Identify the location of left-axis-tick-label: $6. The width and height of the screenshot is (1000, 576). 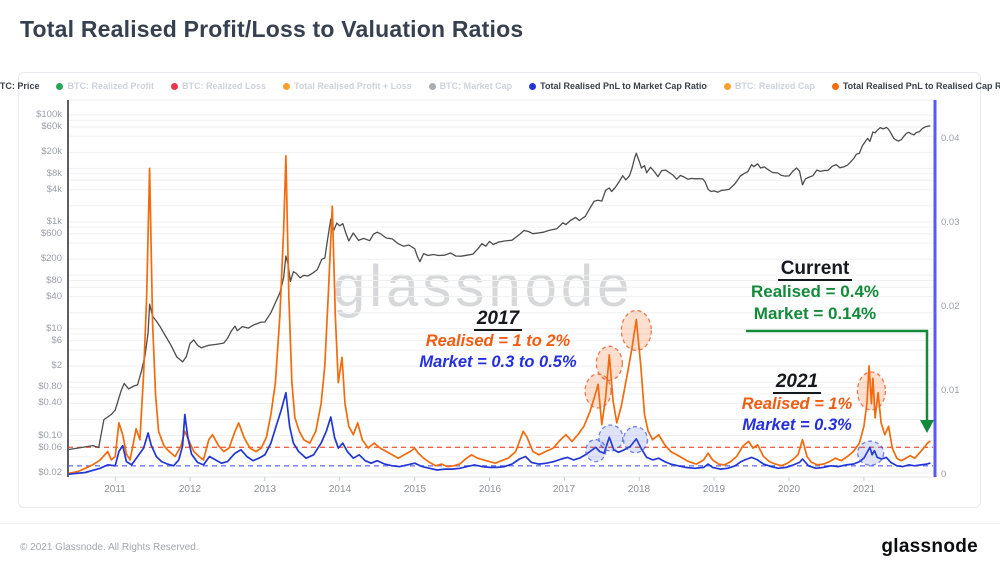
(56, 340).